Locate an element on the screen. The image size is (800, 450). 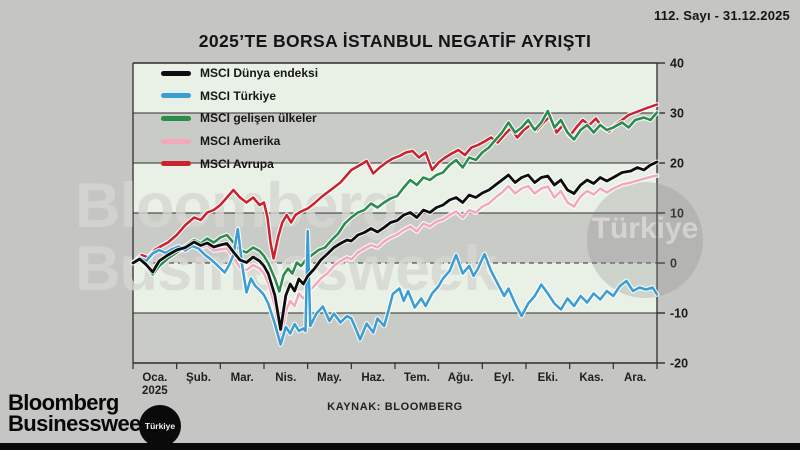
y-tick-label: 20 is located at coordinates (677, 164).